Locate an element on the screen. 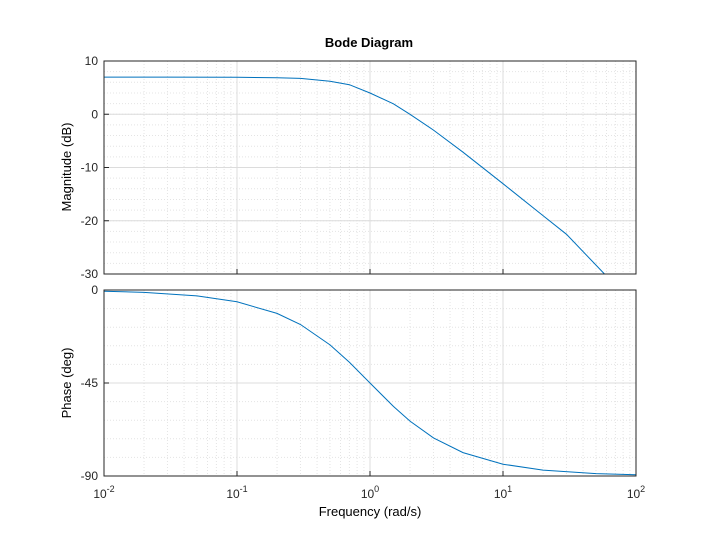 The height and width of the screenshot is (536, 704). xtick-label: 10⁻¹ is located at coordinates (236, 492).